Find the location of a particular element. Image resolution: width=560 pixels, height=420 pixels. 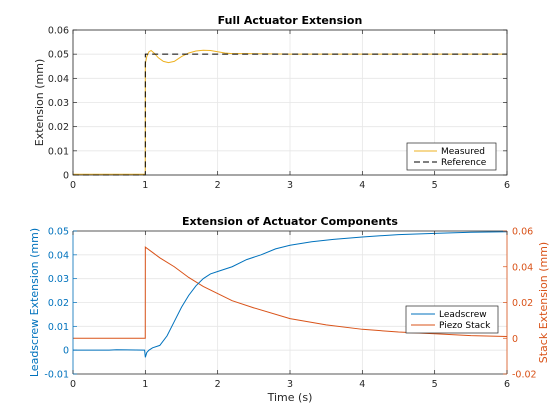

right-y-tick-label: 0.02 is located at coordinates (522, 303).